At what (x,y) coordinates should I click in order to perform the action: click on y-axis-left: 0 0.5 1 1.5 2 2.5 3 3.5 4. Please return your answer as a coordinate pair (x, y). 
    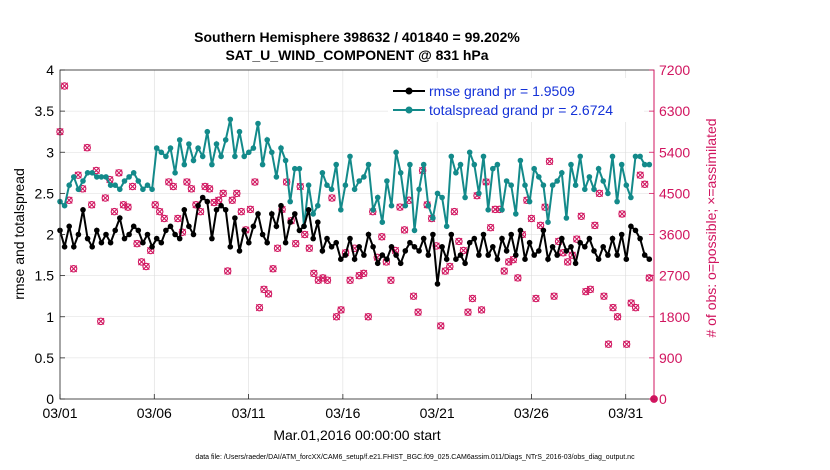
    Looking at the image, I should click on (50, 234).